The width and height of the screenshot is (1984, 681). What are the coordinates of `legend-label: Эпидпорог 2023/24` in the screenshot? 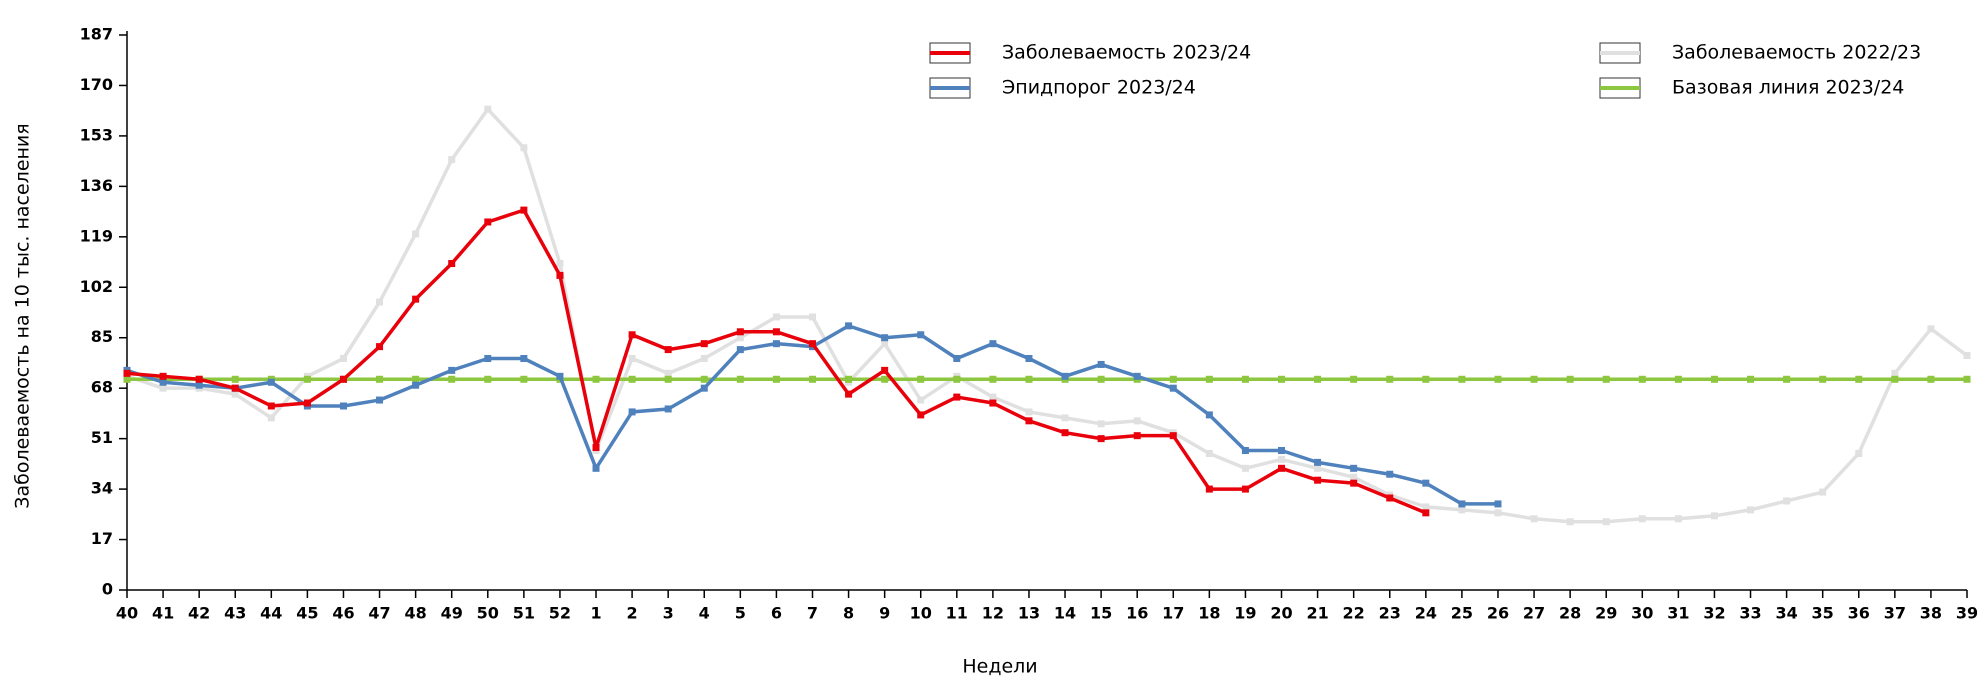 It's located at (1099, 88).